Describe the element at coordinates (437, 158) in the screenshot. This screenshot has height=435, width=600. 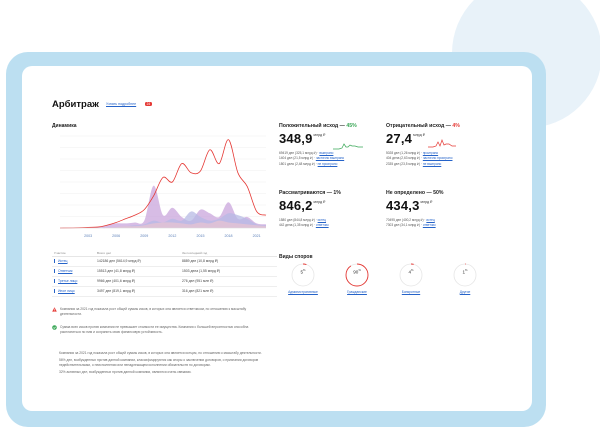
I see `partially-lost-link: частично проиграно` at that location.